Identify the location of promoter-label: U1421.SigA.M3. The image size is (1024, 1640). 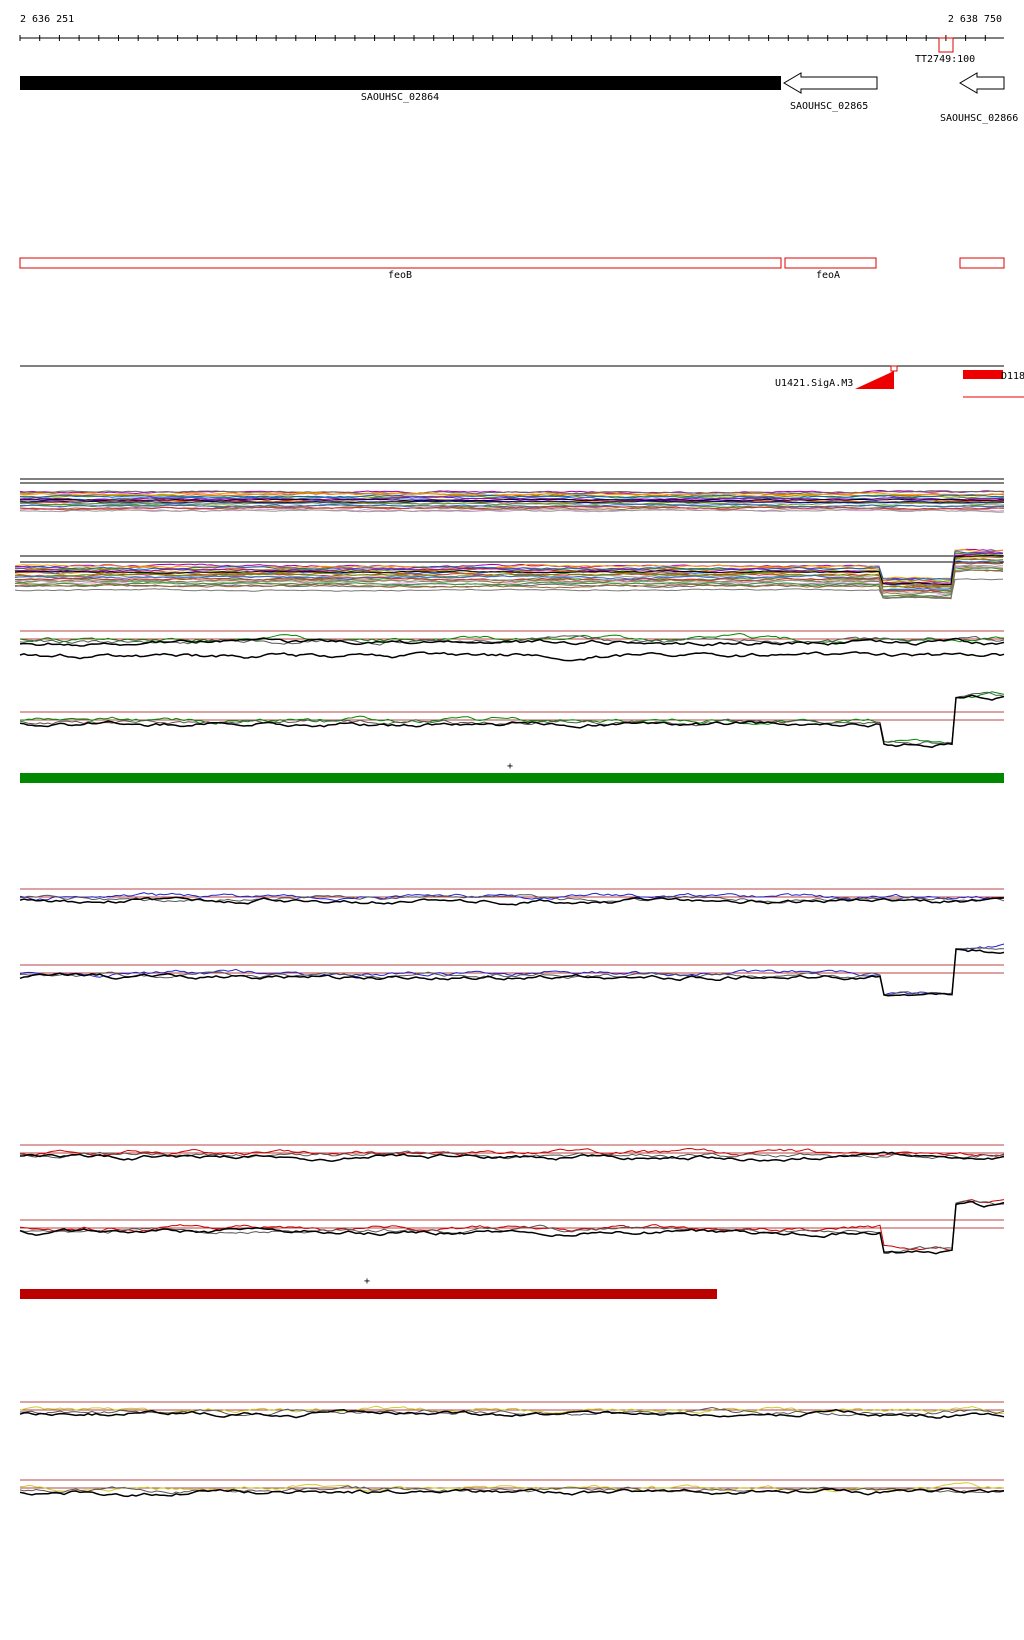
(814, 383).